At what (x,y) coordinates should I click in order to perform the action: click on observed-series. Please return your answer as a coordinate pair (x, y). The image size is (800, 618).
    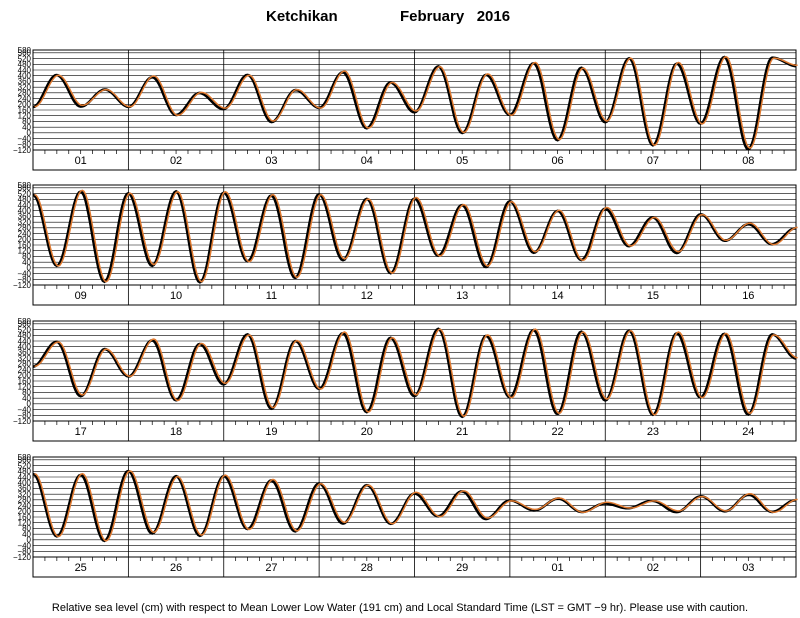
    Looking at the image, I should click on (414, 373).